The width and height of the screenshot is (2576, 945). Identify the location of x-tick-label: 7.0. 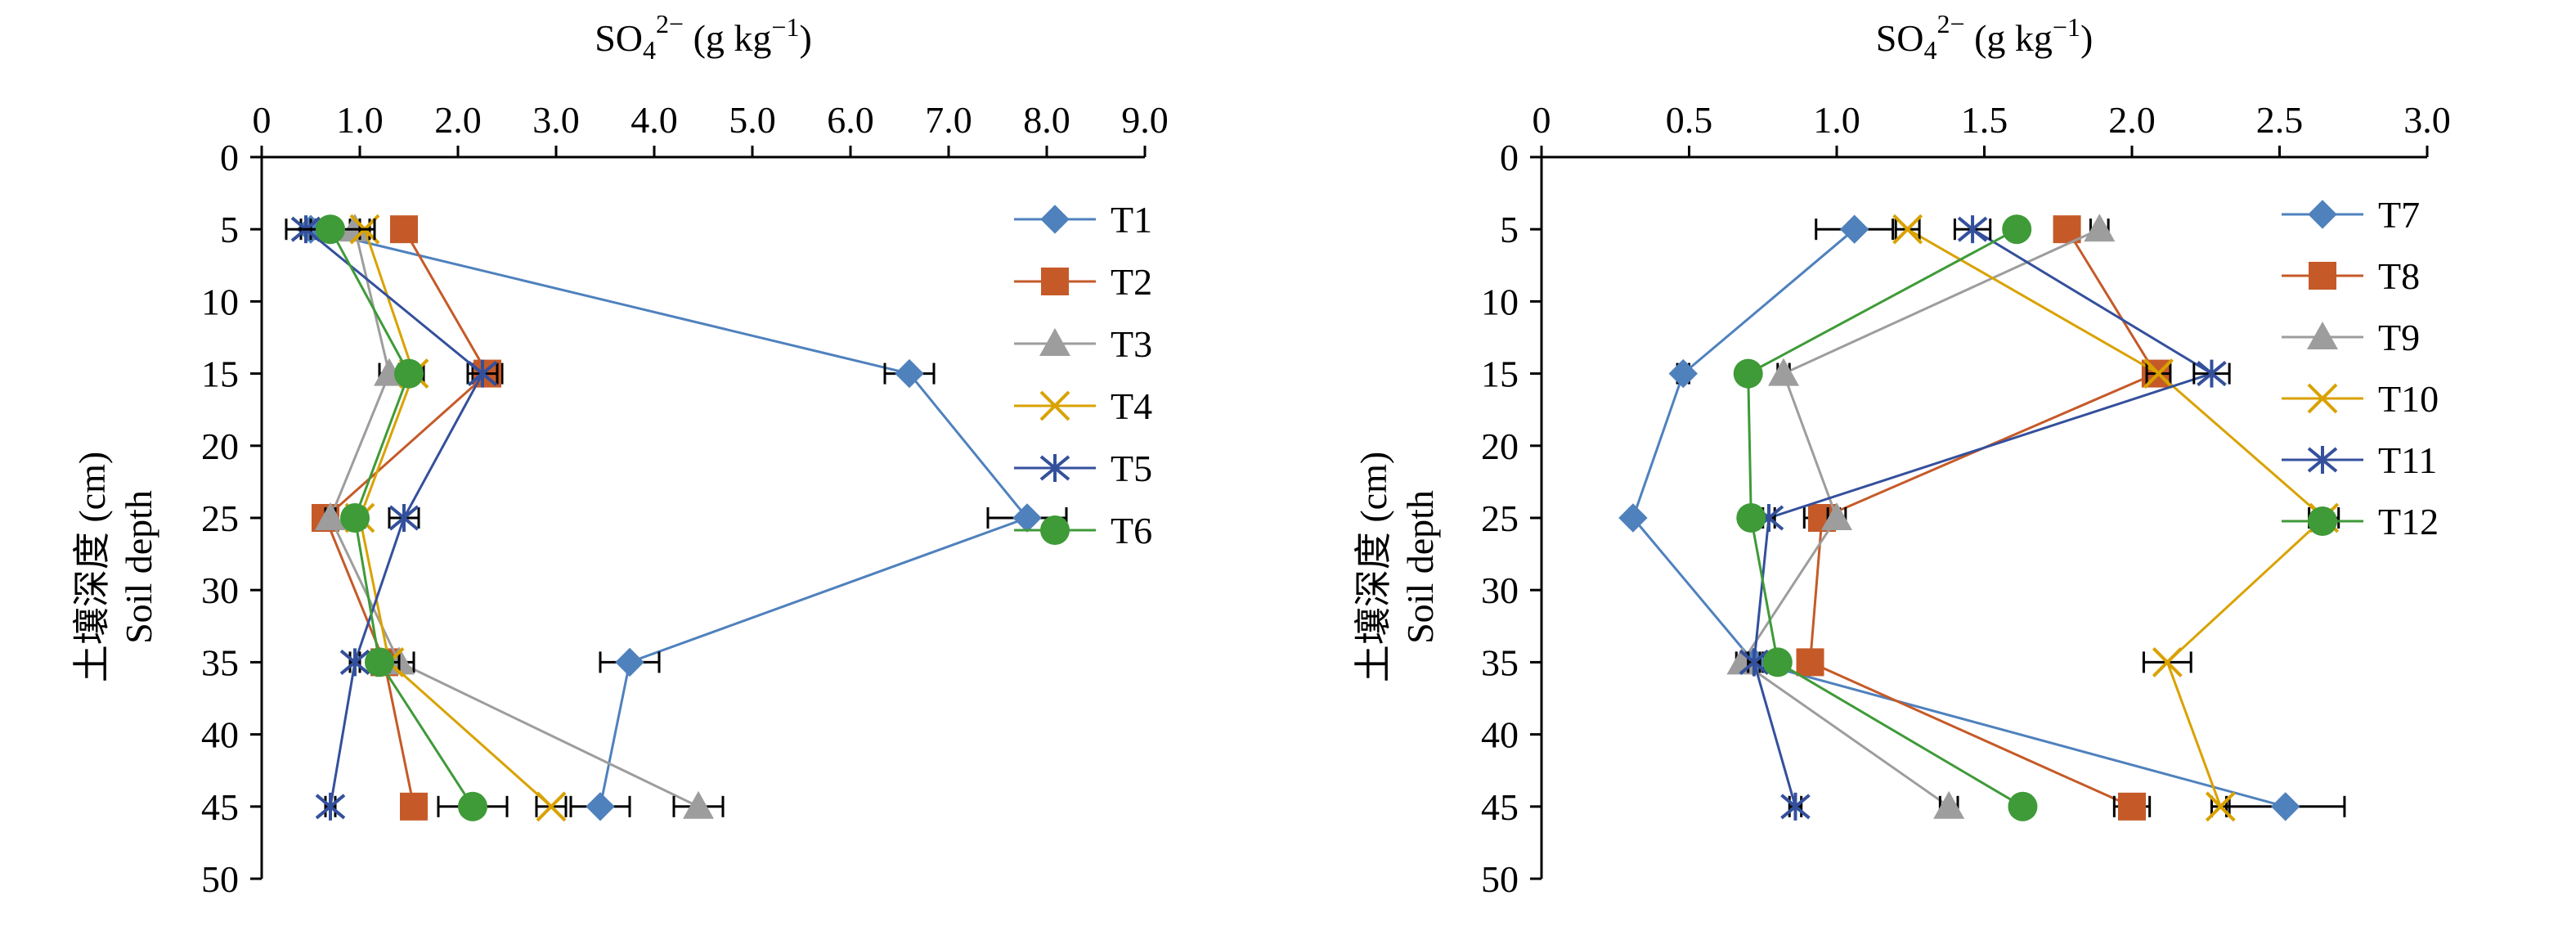
(948, 120).